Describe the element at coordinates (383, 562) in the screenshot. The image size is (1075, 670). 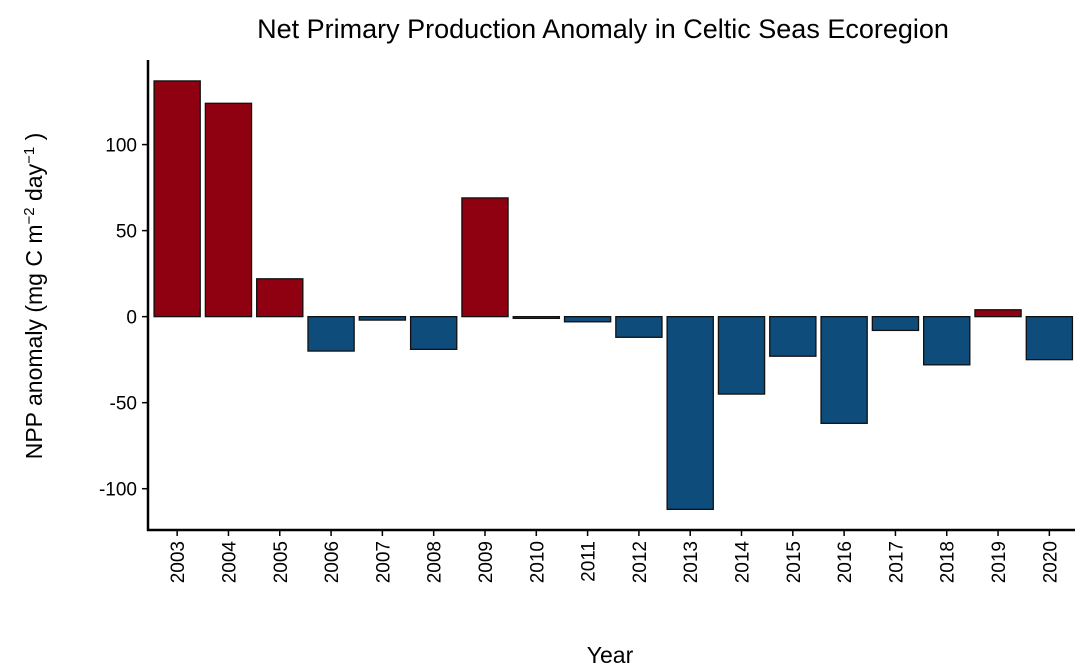
I see `x-tick-label: 2007` at that location.